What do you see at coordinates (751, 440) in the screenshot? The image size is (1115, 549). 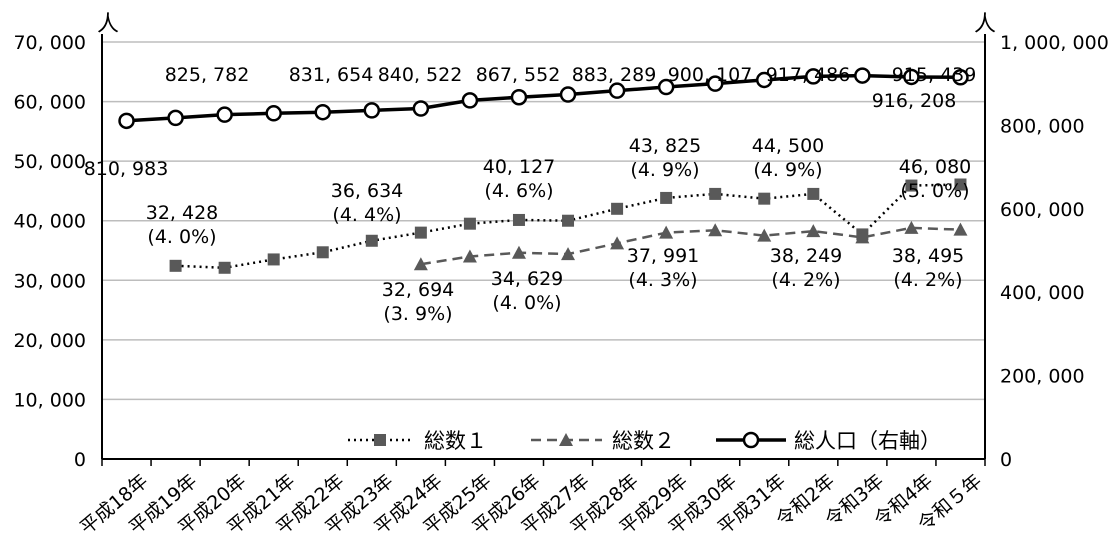 I see `legend-total-marker` at bounding box center [751, 440].